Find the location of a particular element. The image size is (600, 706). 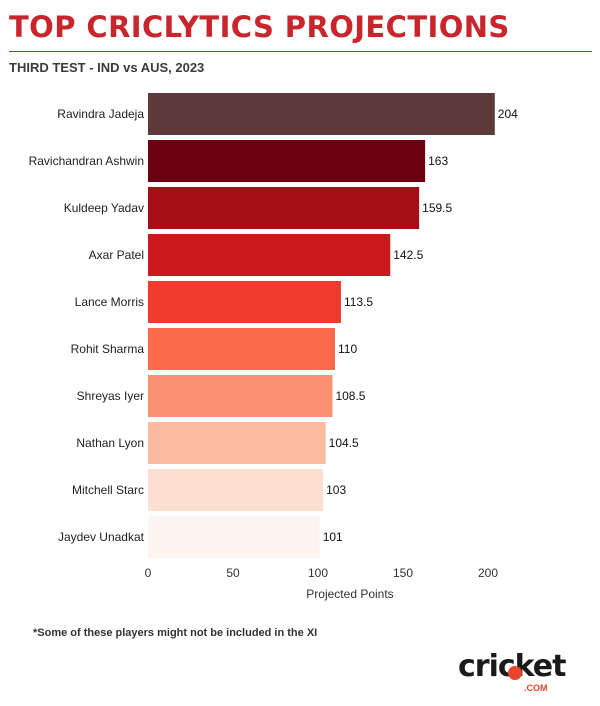

logo-suffix: .COM is located at coordinates (536, 688).